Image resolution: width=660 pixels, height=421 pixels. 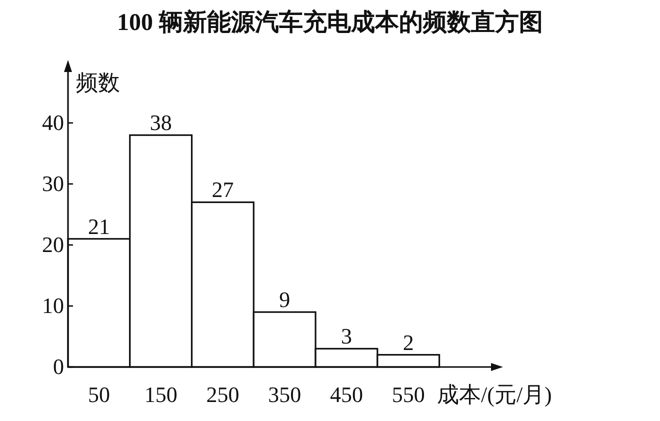 I want to click on x-tick-label: 250, so click(x=223, y=394).